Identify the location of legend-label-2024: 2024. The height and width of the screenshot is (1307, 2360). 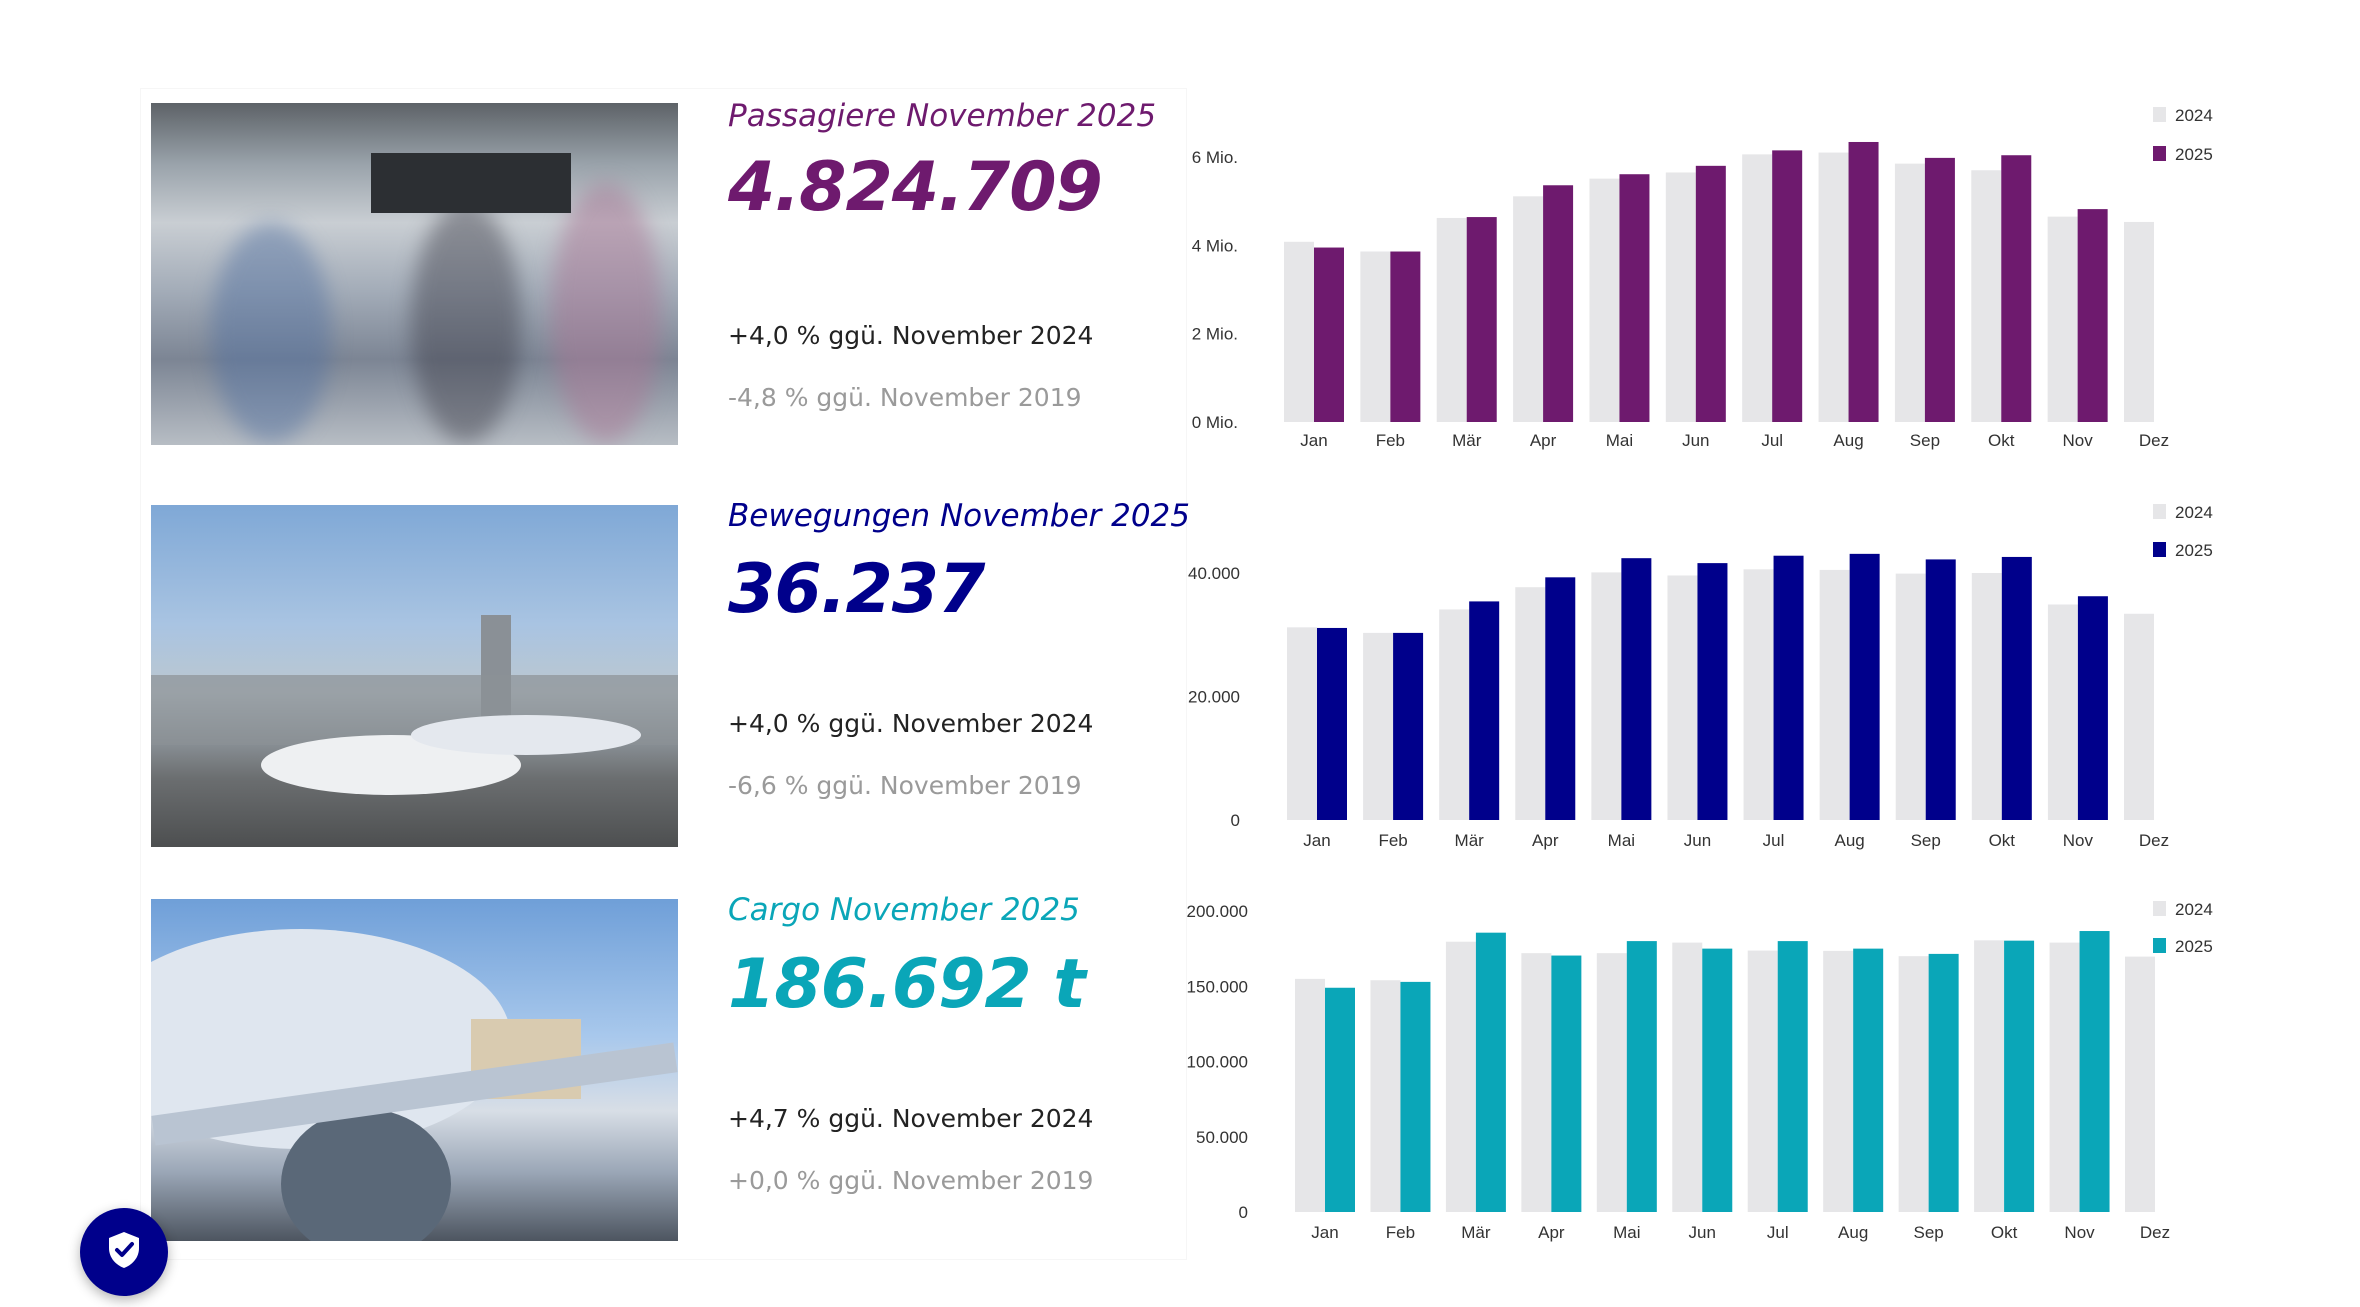
(2194, 115).